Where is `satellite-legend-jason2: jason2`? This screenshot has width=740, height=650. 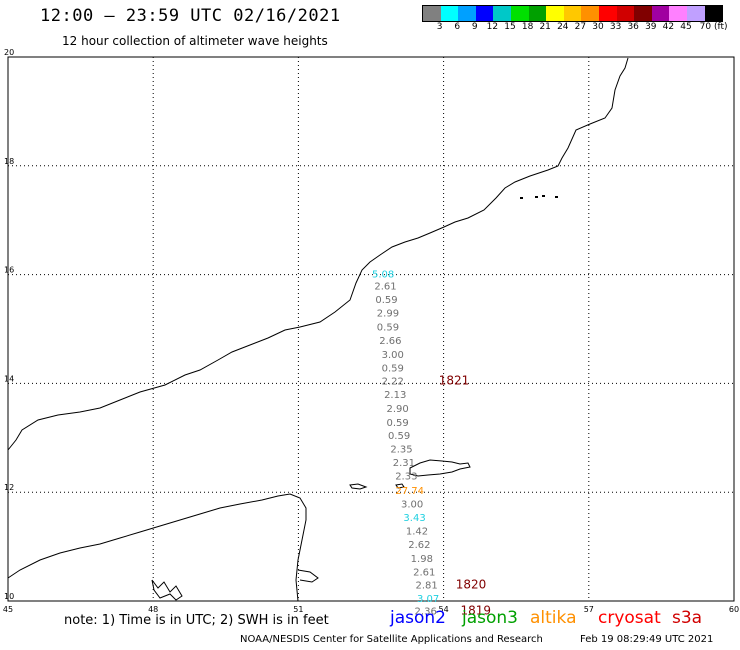
satellite-legend-jason2: jason2 is located at coordinates (418, 618).